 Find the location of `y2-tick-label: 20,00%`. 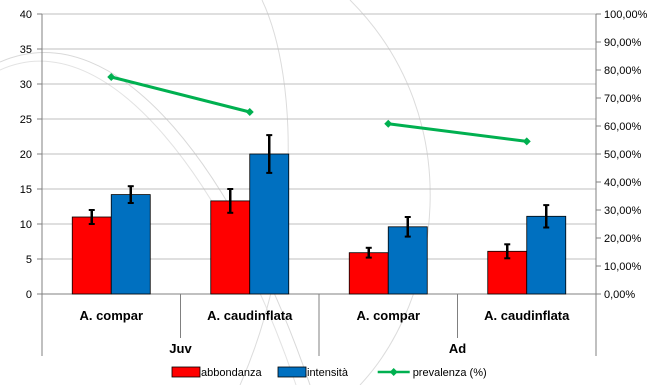

y2-tick-label: 20,00% is located at coordinates (623, 239).